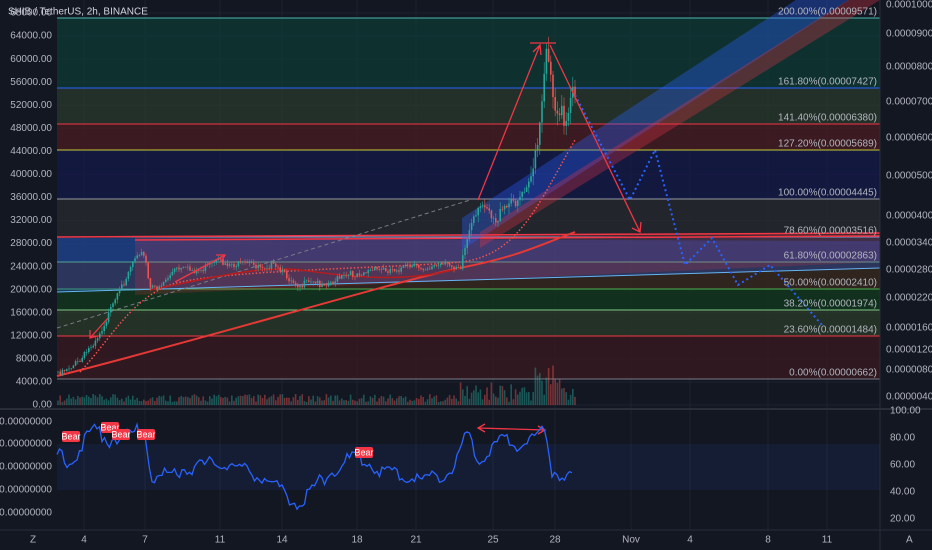 This screenshot has height=550, width=932. Describe the element at coordinates (468, 265) in the screenshot. I see `horizontal-channel` at that location.